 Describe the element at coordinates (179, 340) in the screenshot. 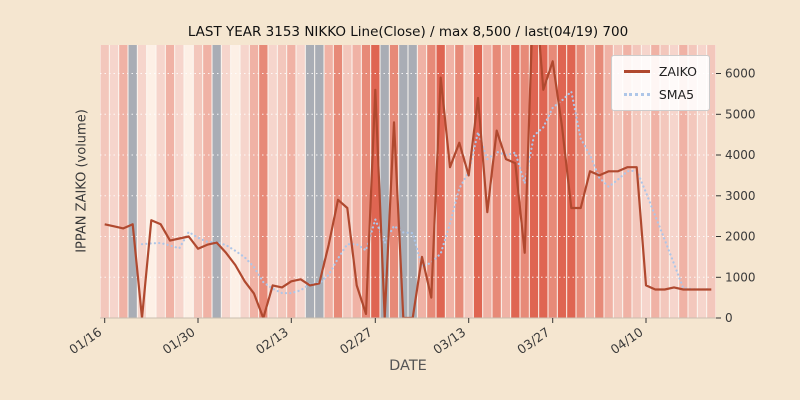

I see `x-tick-label: 01/30` at that location.